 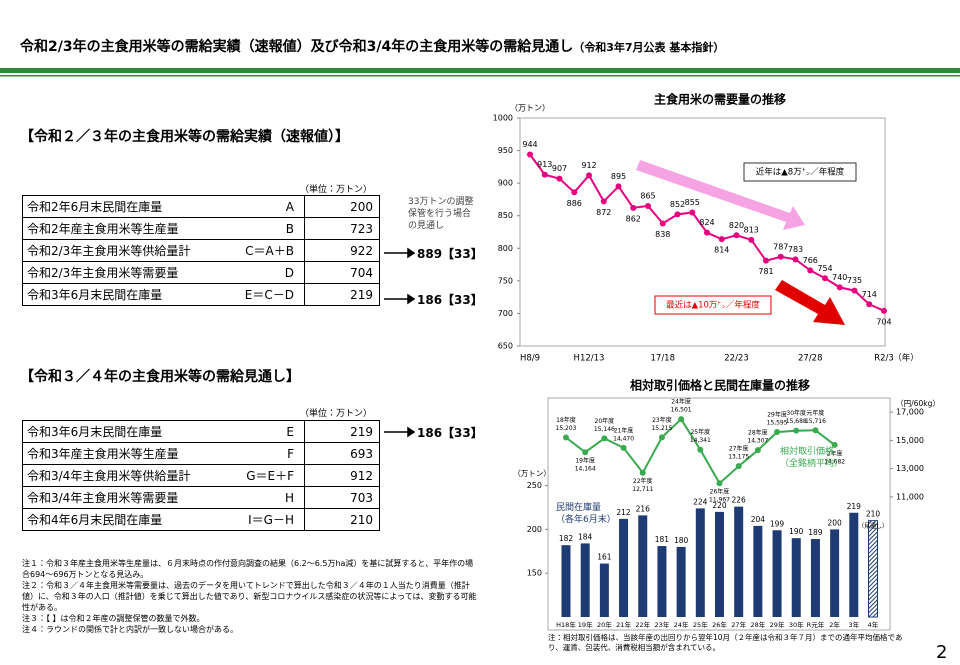 What do you see at coordinates (681, 410) in the screenshot?
I see `data-label: 16,501` at bounding box center [681, 410].